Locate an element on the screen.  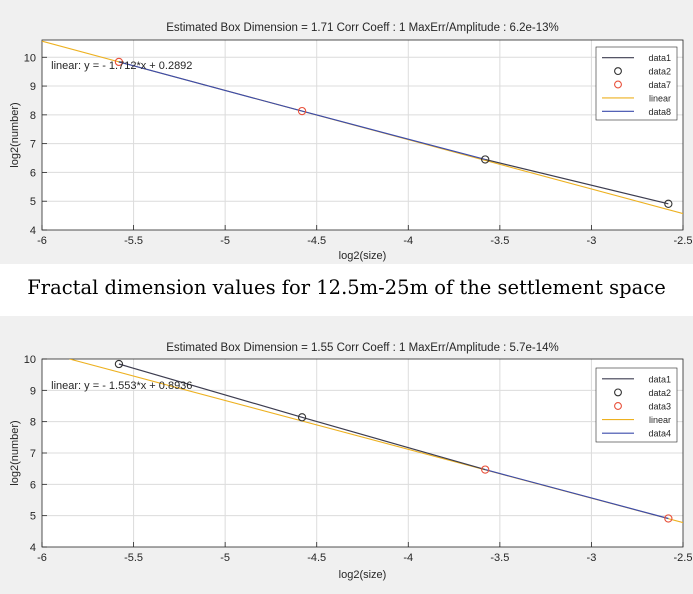
legend-label: data3 is located at coordinates (659, 407).